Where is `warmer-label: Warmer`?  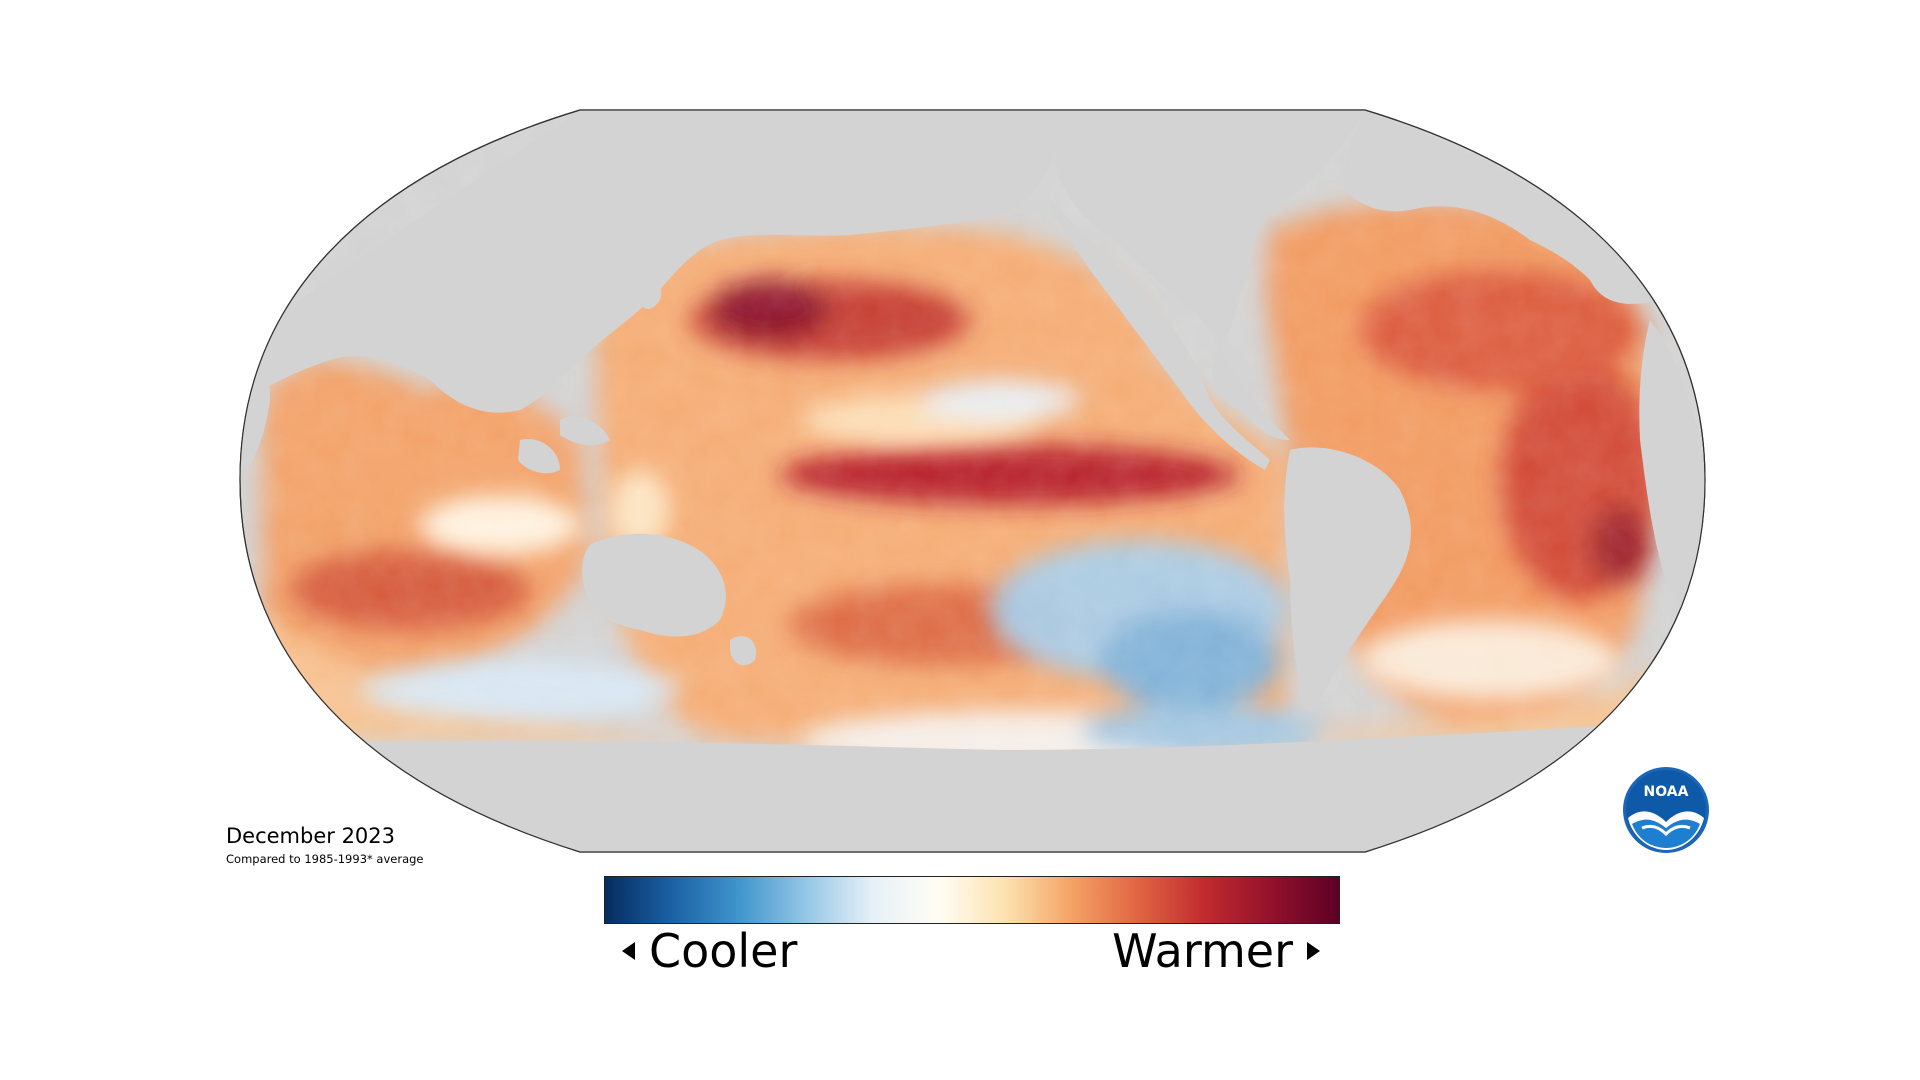
warmer-label: Warmer is located at coordinates (1202, 951).